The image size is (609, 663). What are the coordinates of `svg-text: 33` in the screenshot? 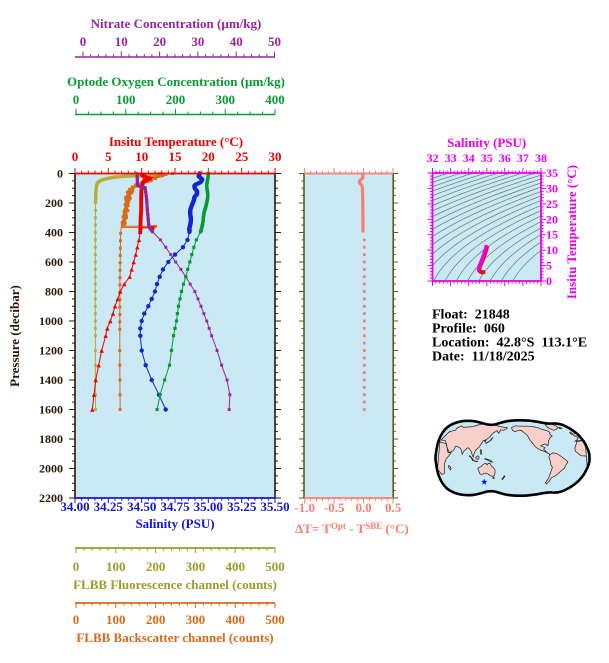 It's located at (451, 158).